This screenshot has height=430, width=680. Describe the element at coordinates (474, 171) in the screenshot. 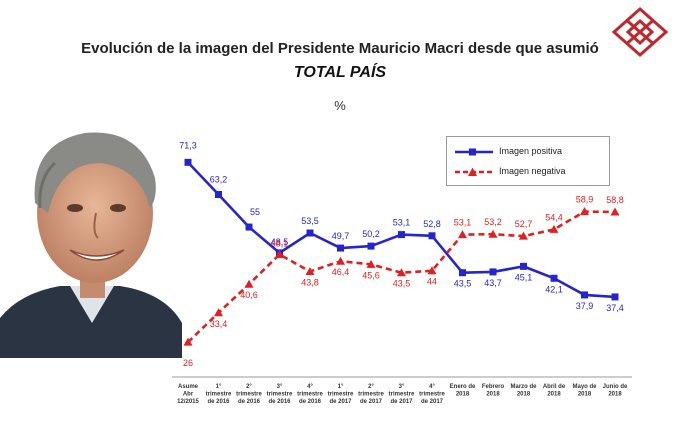

I see `legend-negative-swatch` at that location.